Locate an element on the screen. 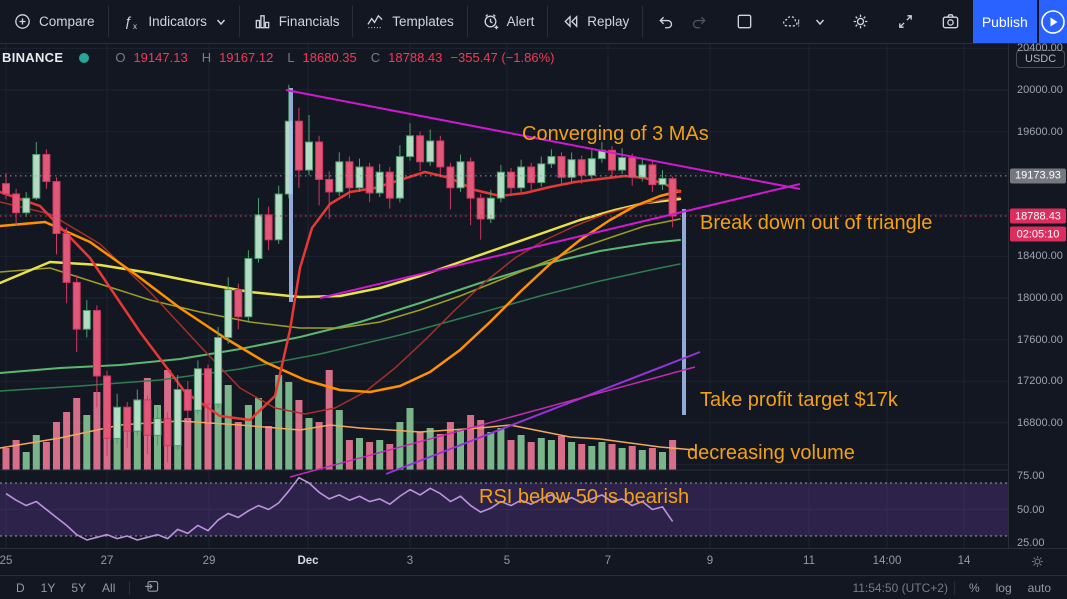  price-axis-label: 20400.00 is located at coordinates (1040, 48).